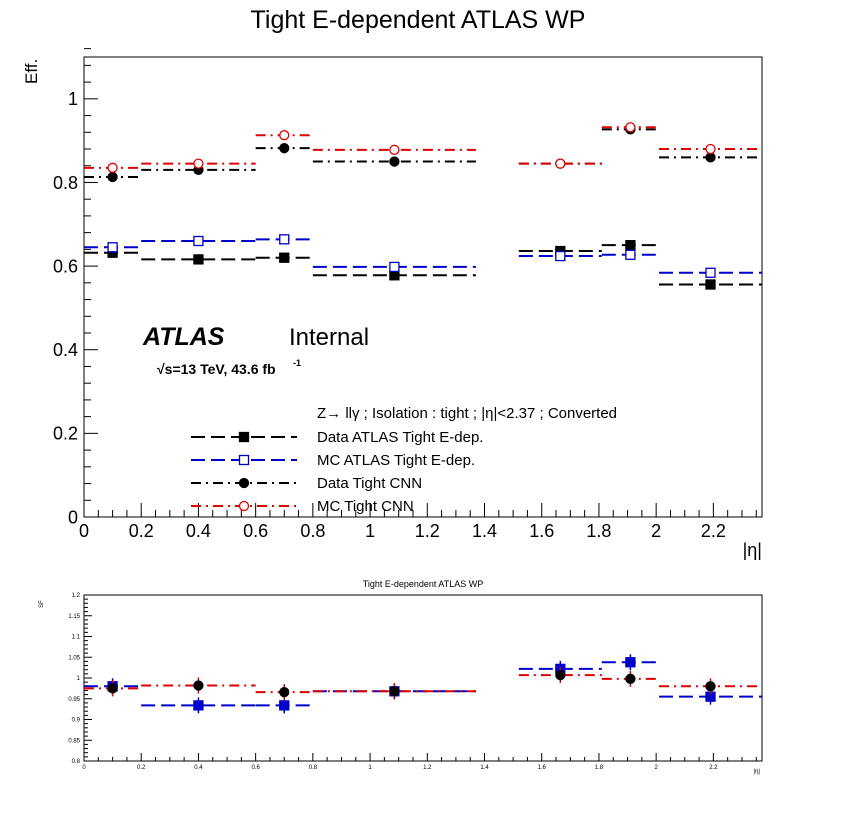  I want to click on legend-entry: Data Tight CNN, so click(306, 483).